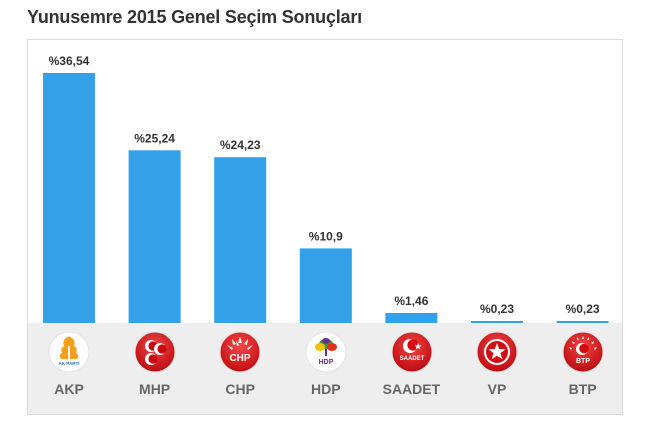  What do you see at coordinates (582, 322) in the screenshot?
I see `bar-btp` at bounding box center [582, 322].